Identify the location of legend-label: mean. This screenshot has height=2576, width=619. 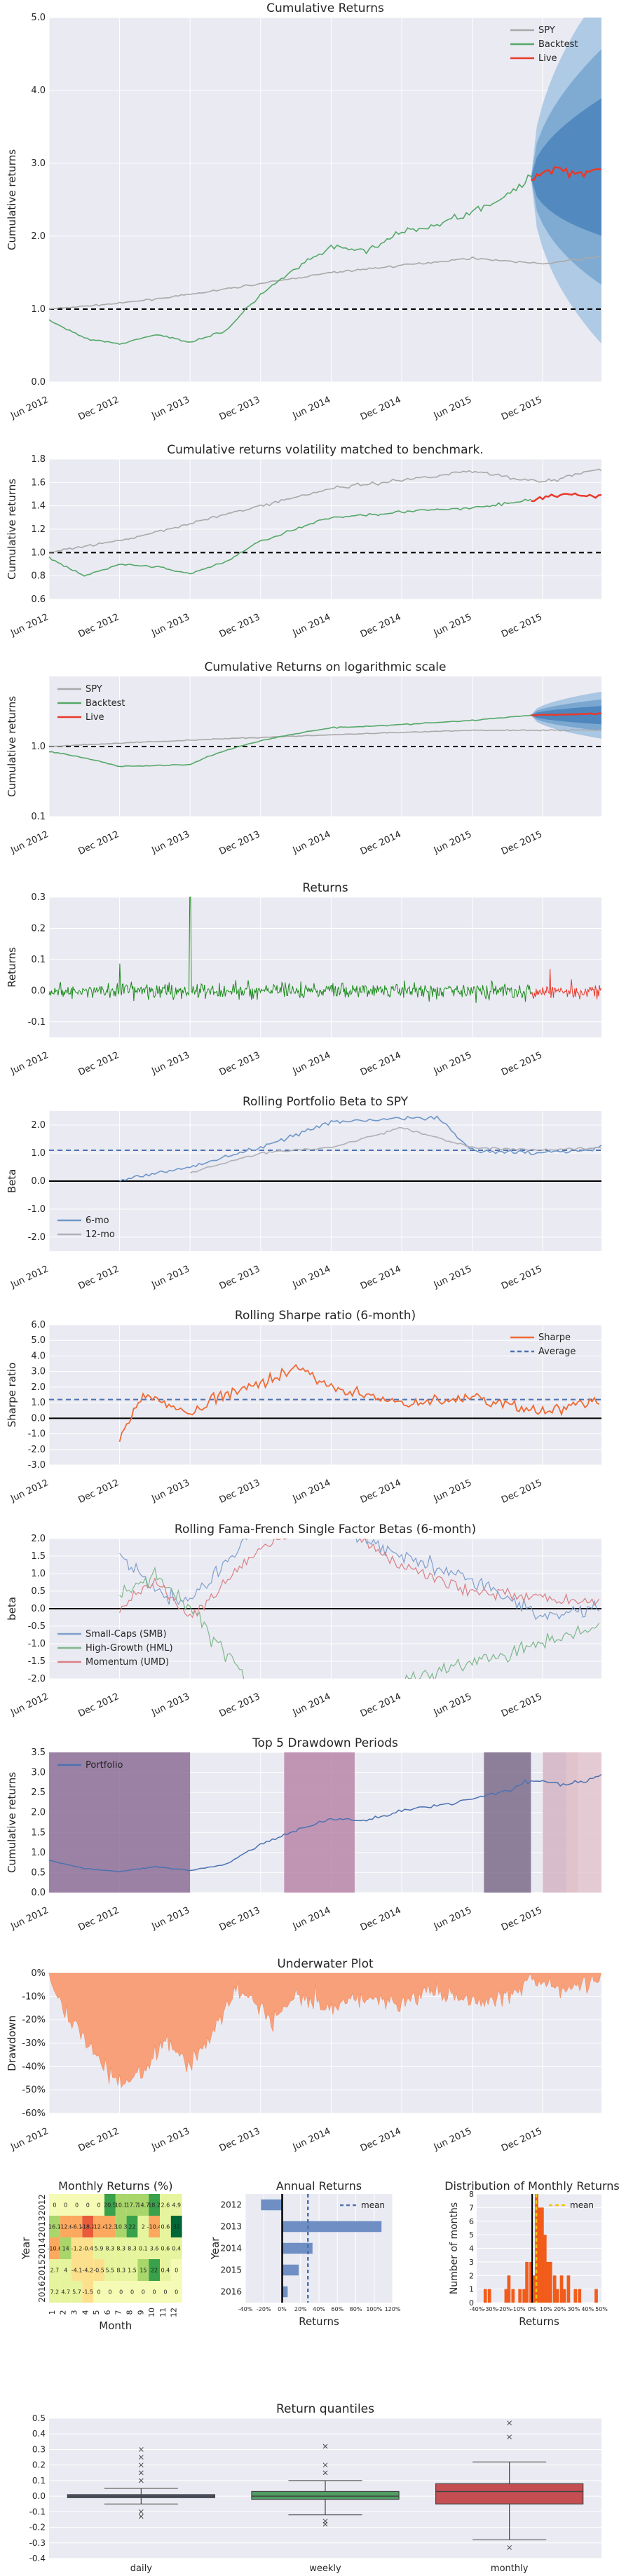
(373, 2205).